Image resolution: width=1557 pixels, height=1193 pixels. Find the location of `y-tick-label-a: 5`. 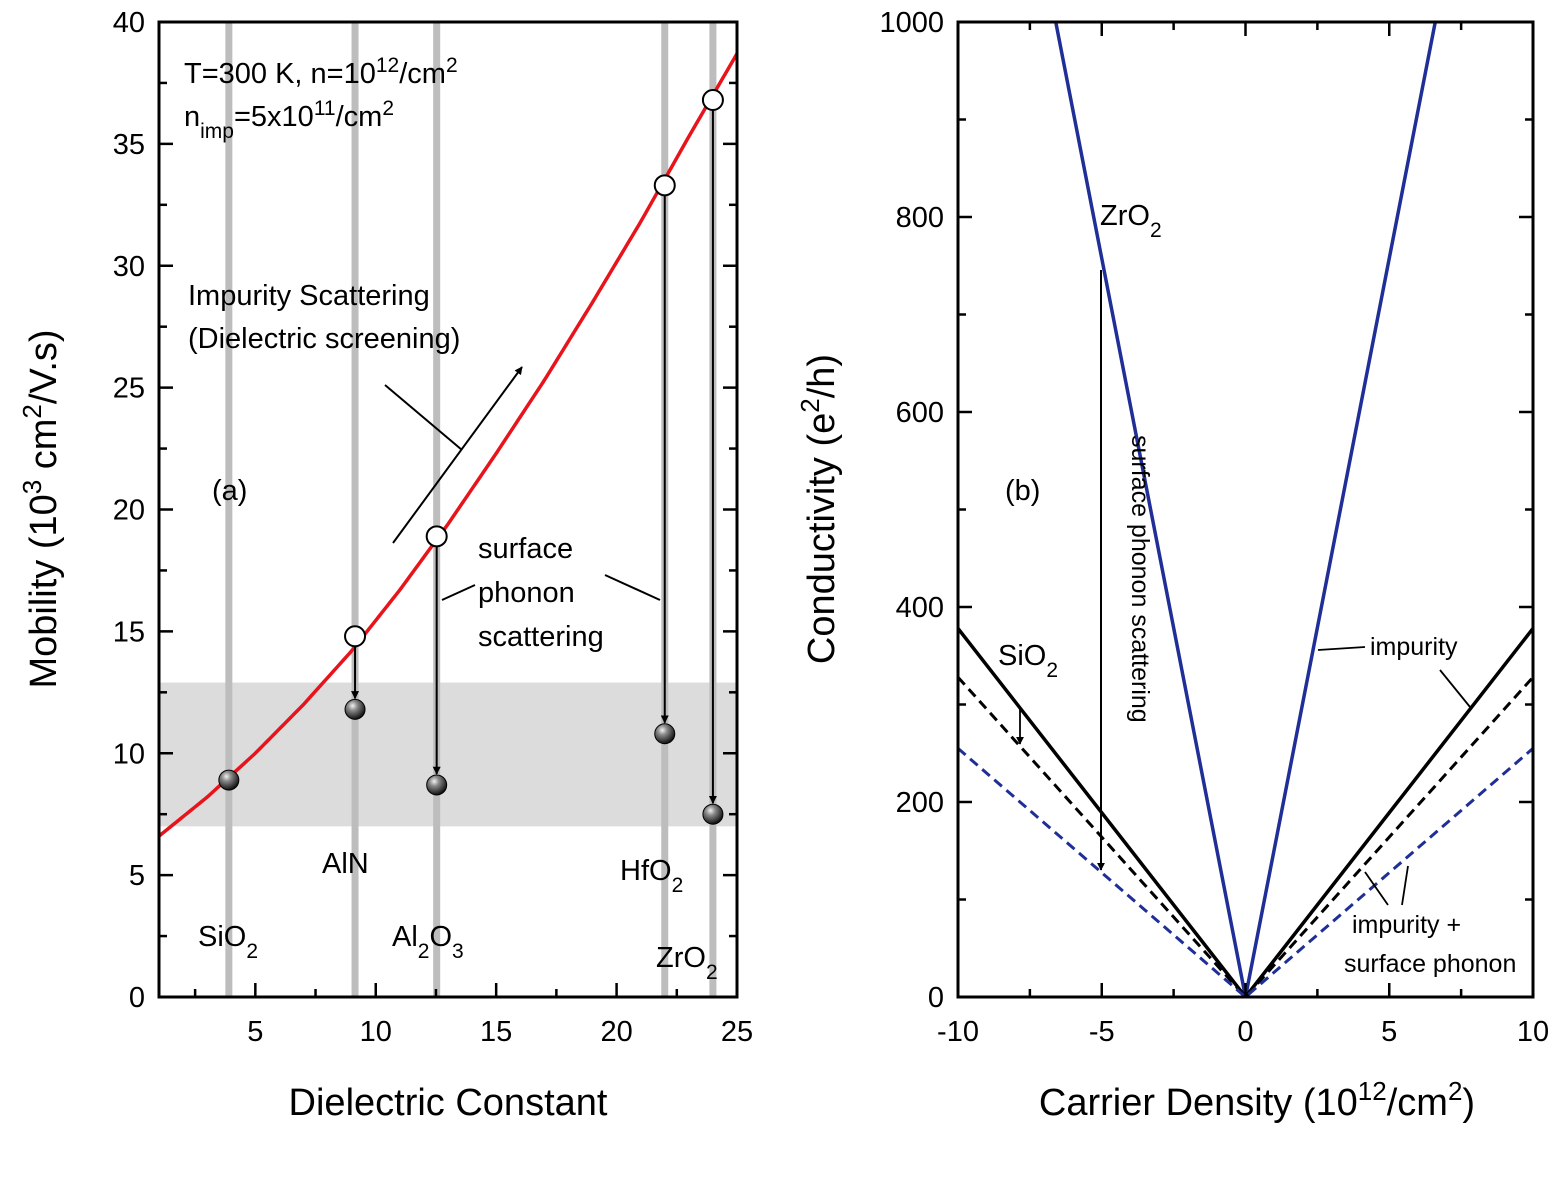

y-tick-label-a: 5 is located at coordinates (137, 876).